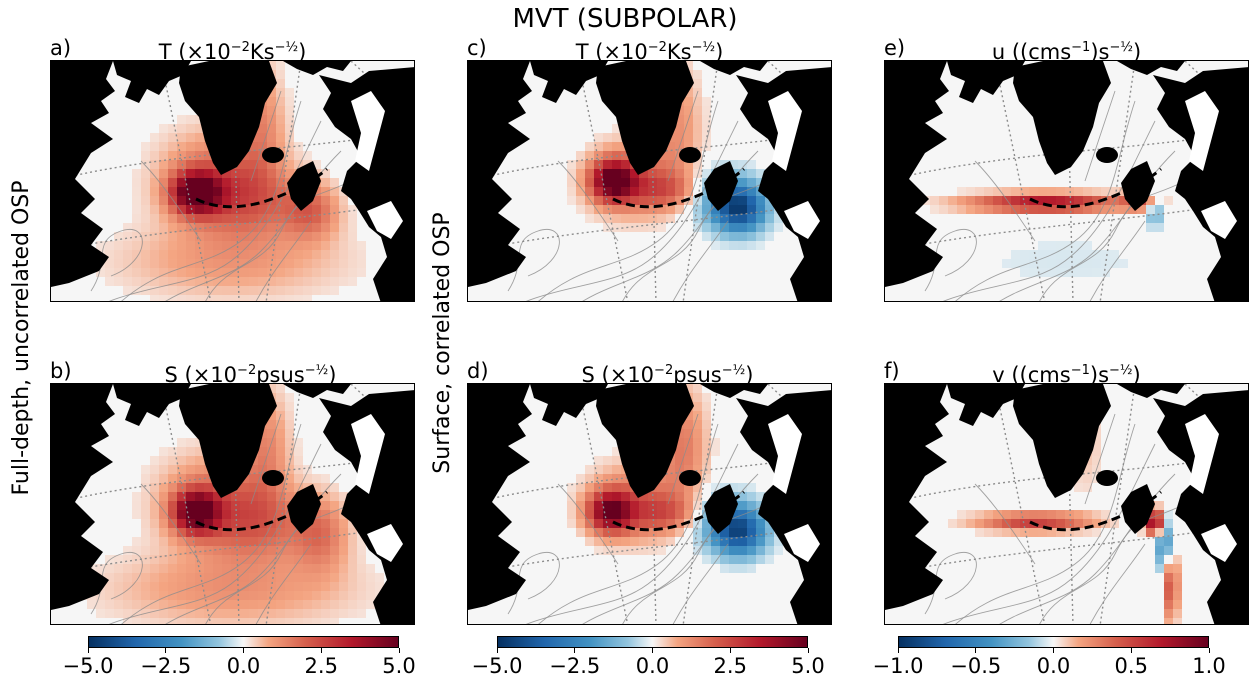  Describe the element at coordinates (652, 666) in the screenshot. I see `colorbar-tick-label: 0.0` at that location.